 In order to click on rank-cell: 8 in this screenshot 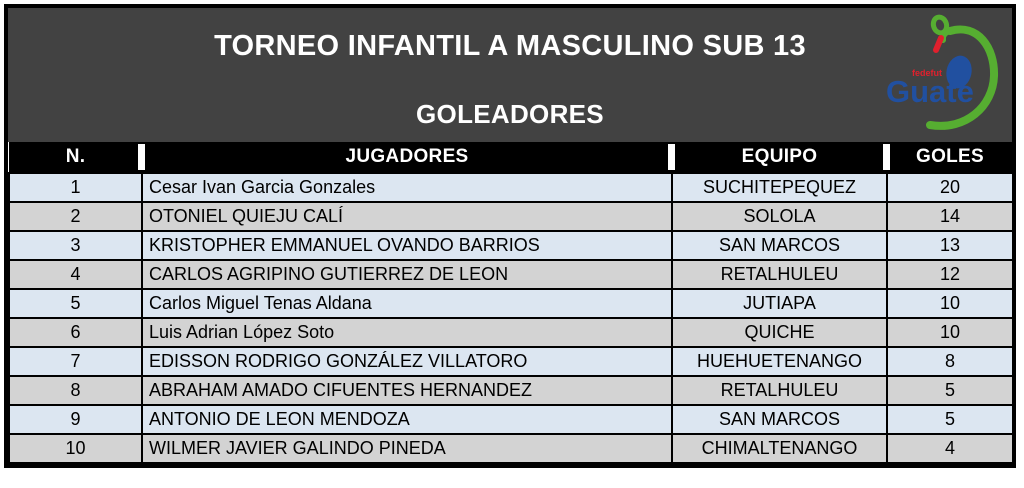, I will do `click(75, 390)`.